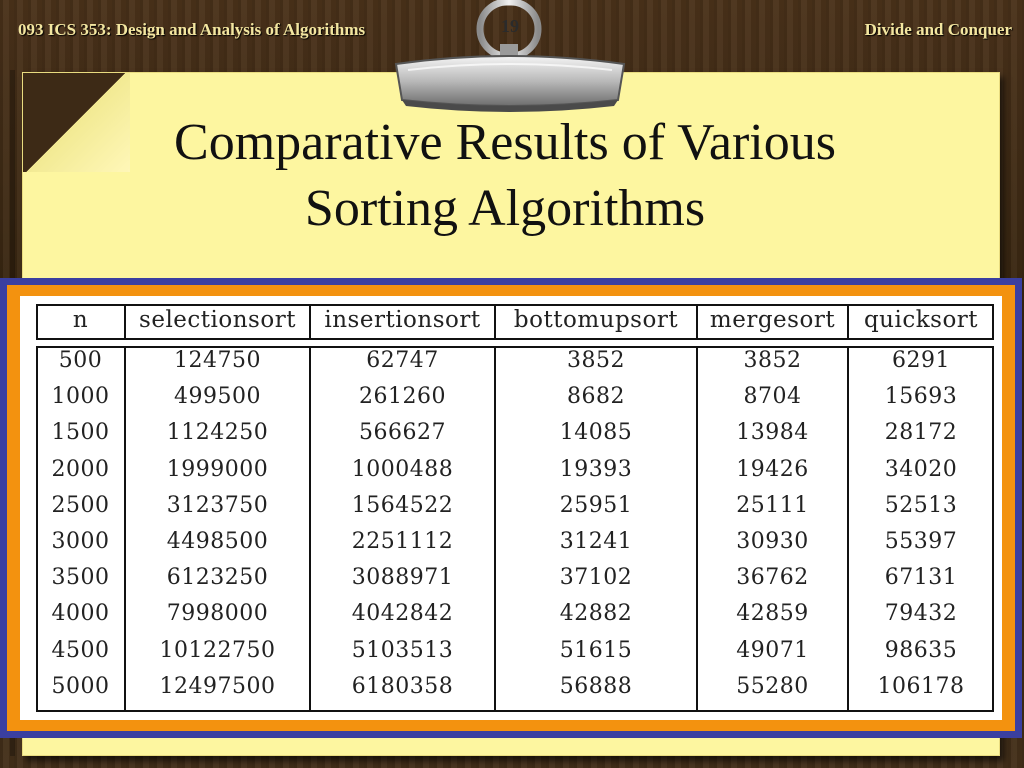 This screenshot has width=1024, height=768. Describe the element at coordinates (596, 320) in the screenshot. I see `column-header-bottomupsort: bottomupsort` at that location.